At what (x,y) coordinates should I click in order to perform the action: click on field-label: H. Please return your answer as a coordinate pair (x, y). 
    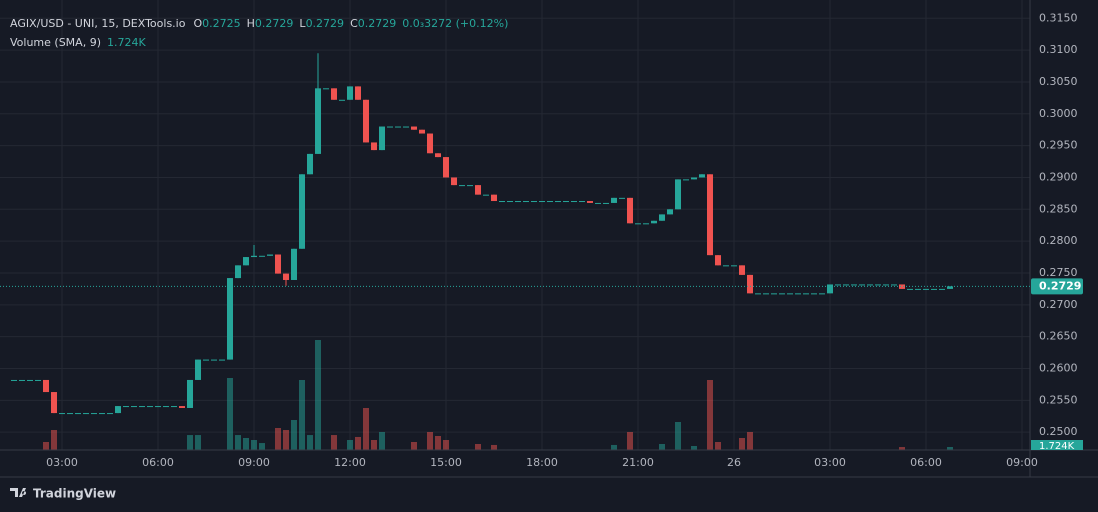
    Looking at the image, I should click on (251, 23).